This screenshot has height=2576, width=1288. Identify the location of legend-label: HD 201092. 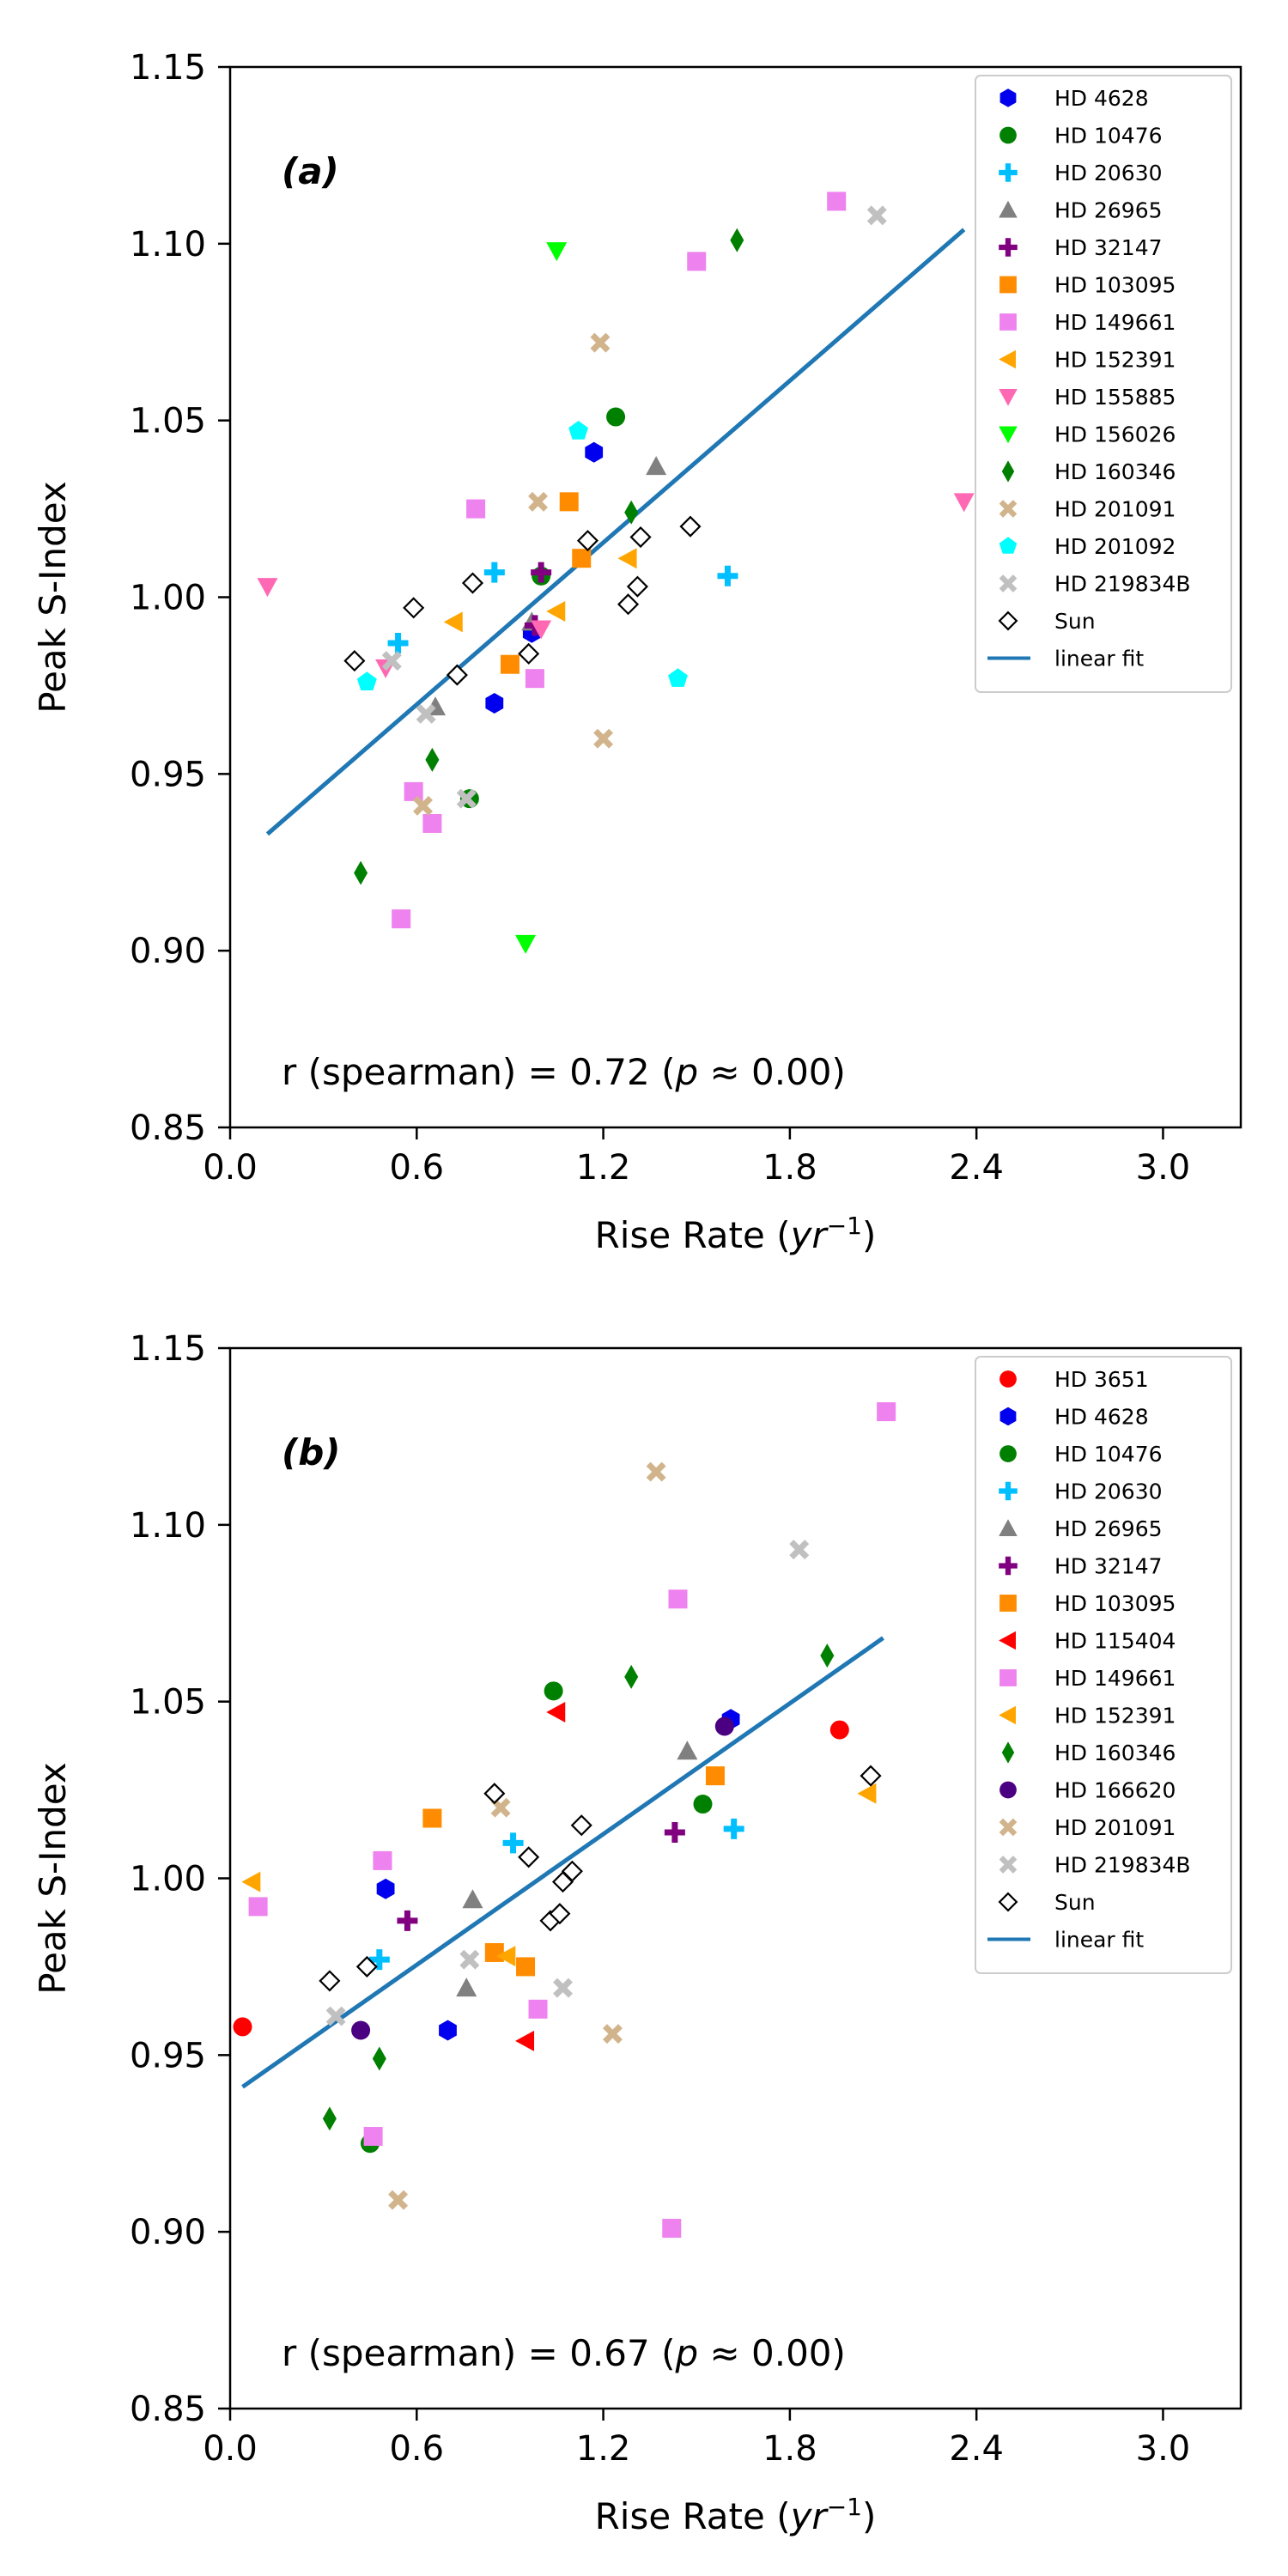
(1115, 546).